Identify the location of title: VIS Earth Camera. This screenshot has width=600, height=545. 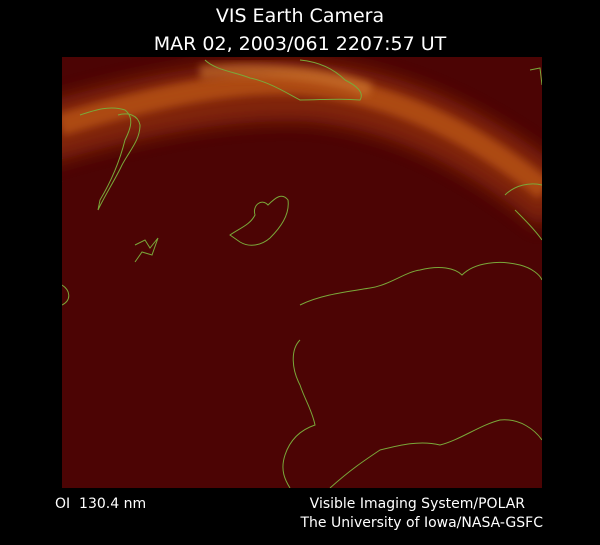
(300, 16).